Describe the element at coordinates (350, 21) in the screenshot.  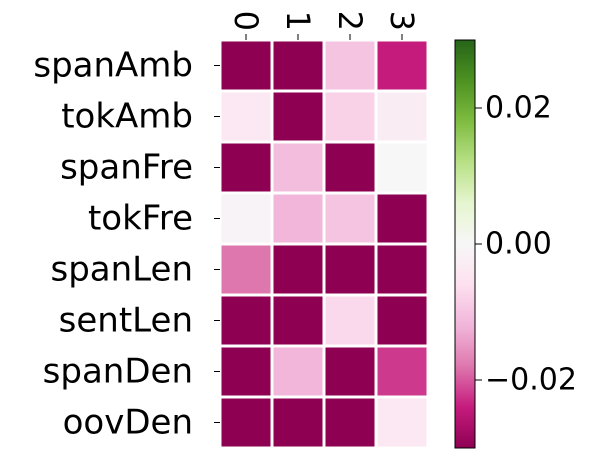
I see `x-tick-label: 2` at that location.